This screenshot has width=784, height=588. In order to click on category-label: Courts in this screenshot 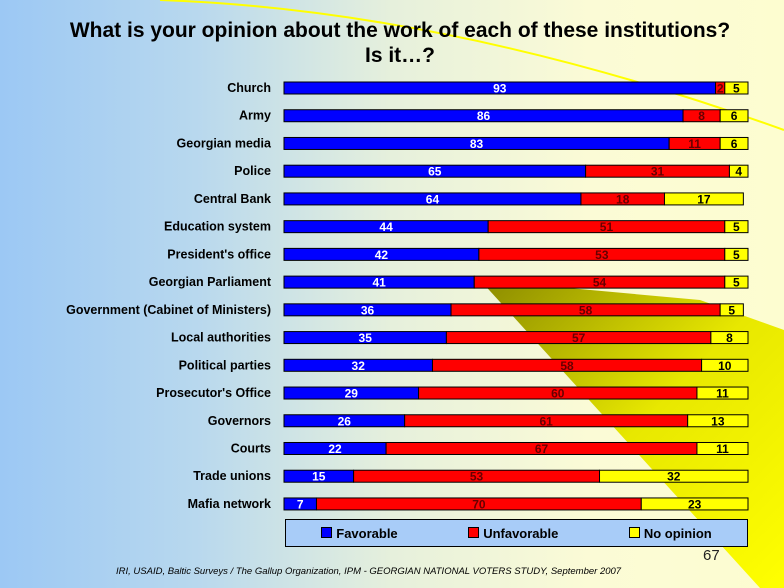, I will do `click(251, 448)`.